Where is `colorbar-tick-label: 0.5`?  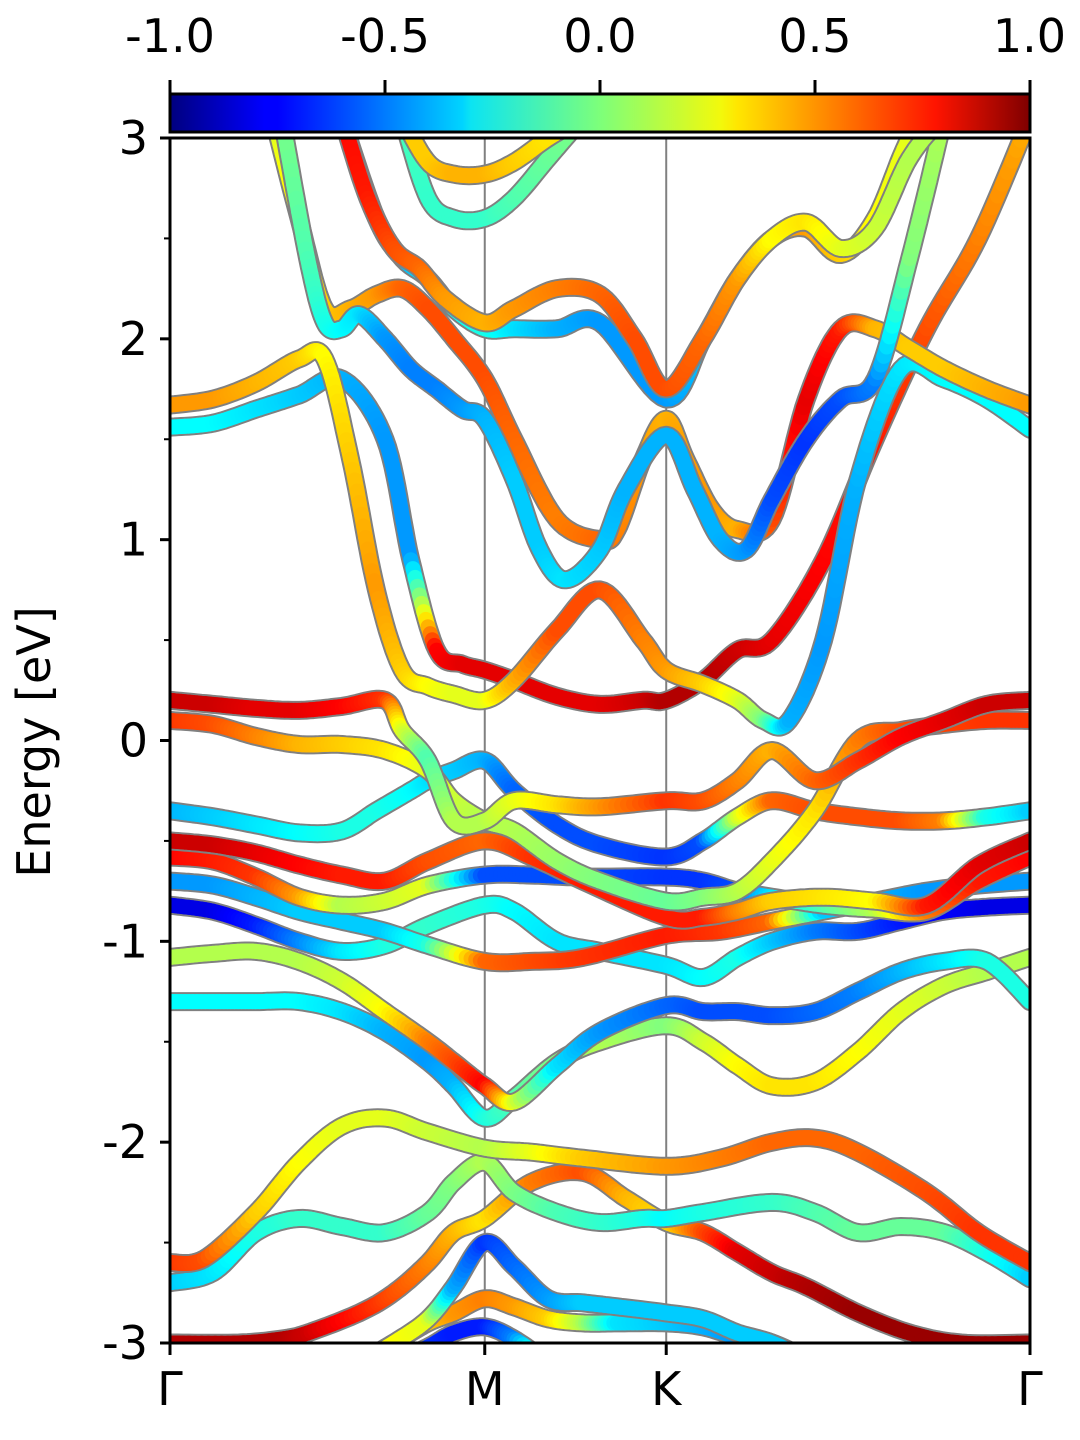 colorbar-tick-label: 0.5 is located at coordinates (814, 36).